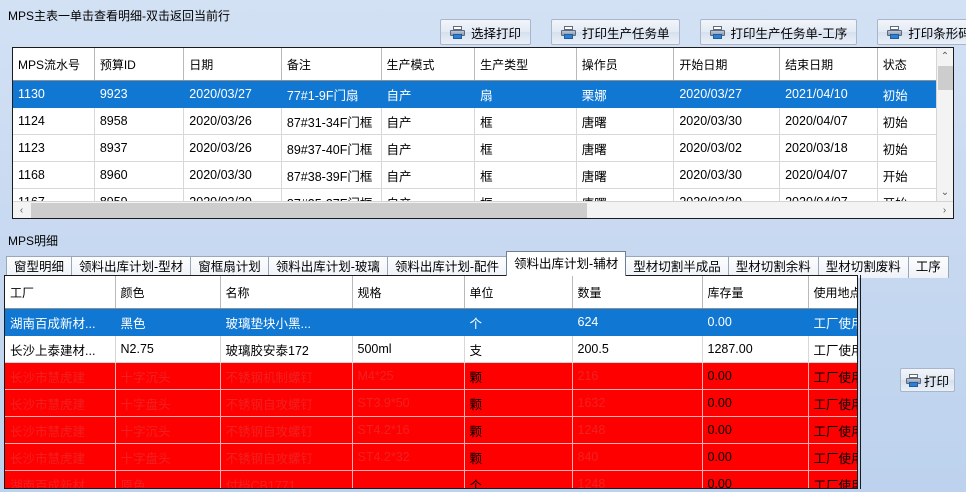 The image size is (966, 492). What do you see at coordinates (945, 78) in the screenshot?
I see `vertical-scroll-thumb` at bounding box center [945, 78].